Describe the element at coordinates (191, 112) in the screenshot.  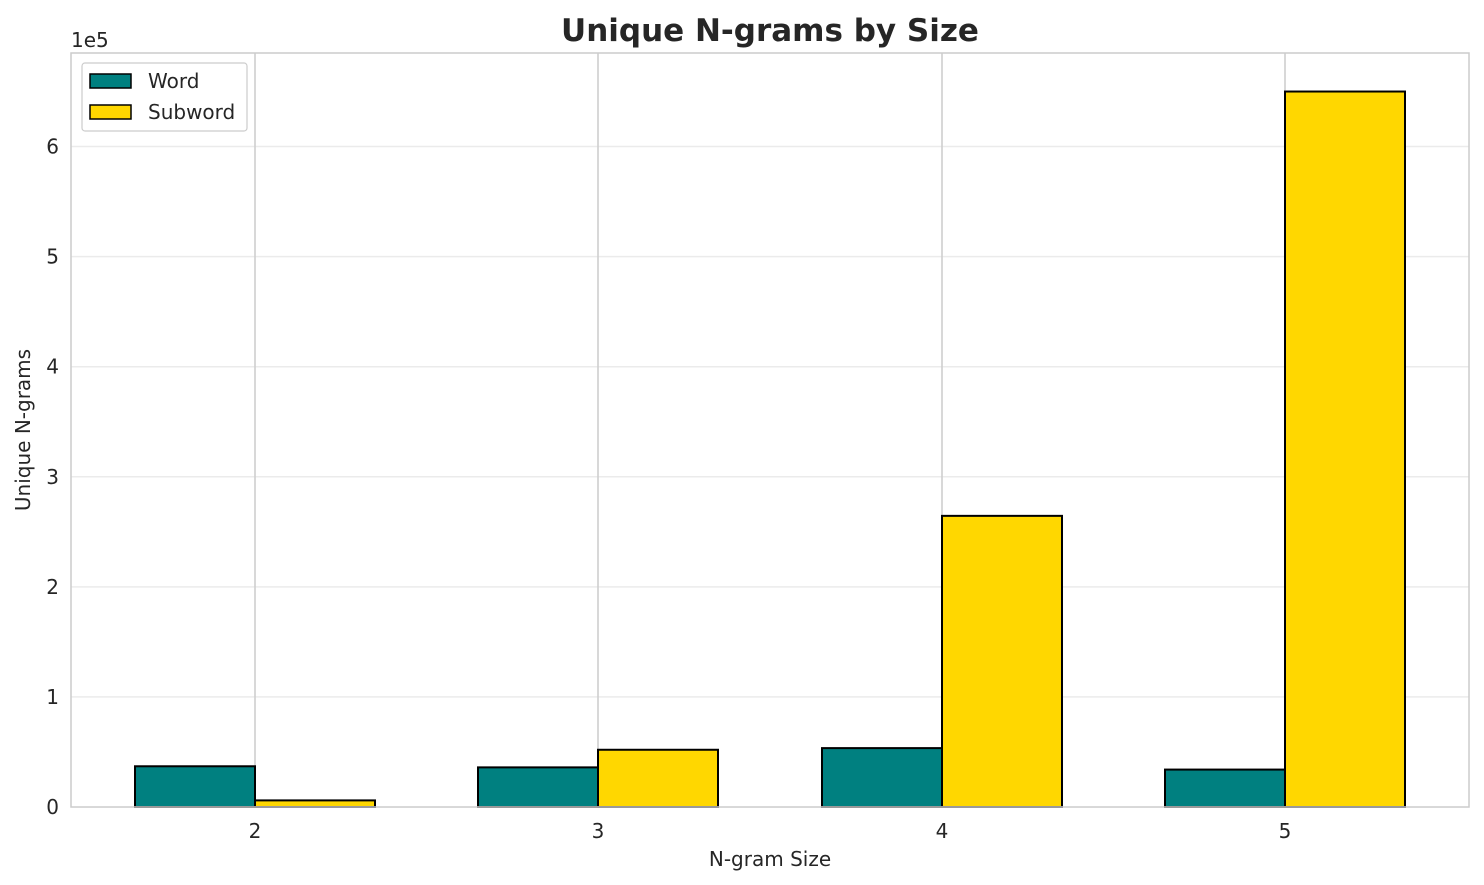
I see `legend-label-subword: Subword` at that location.